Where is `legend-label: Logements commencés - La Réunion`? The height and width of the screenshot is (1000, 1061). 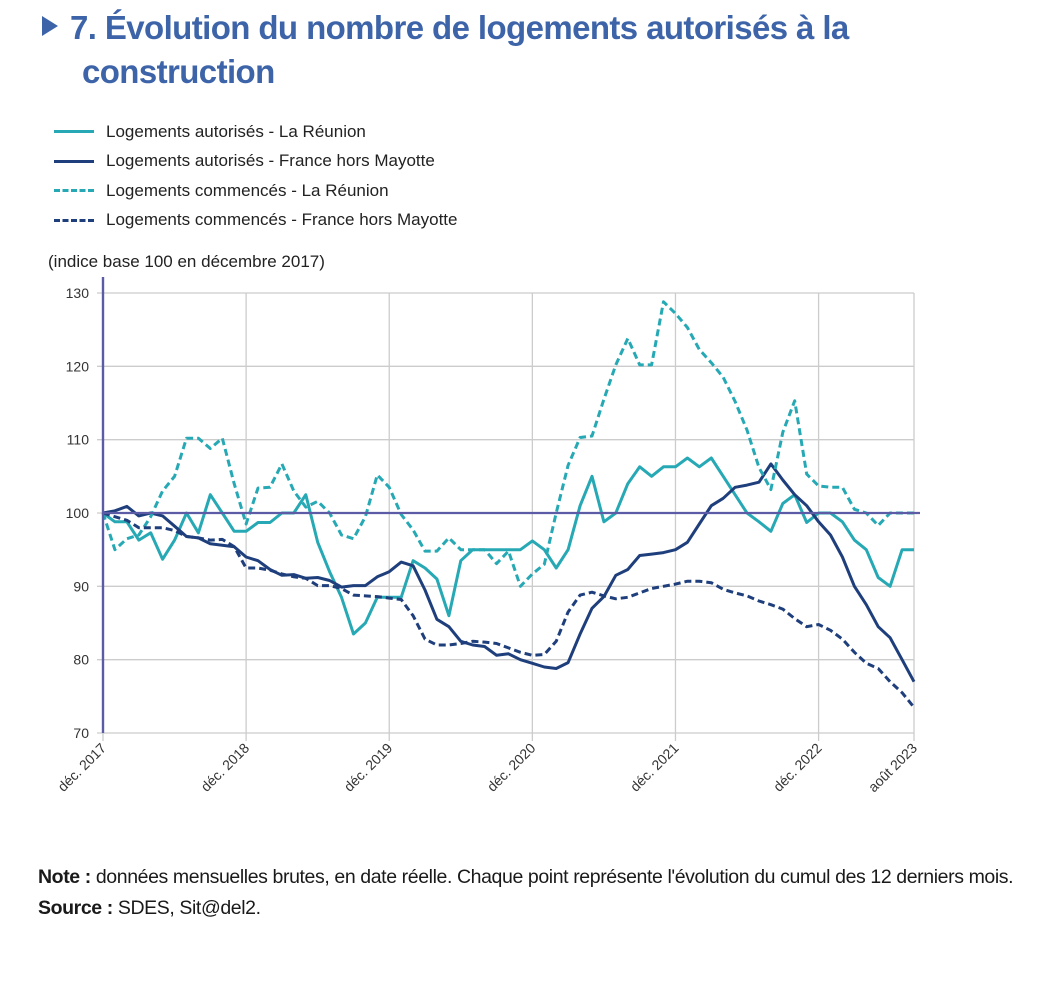
legend-label: Logements commencés - La Réunion is located at coordinates (247, 190).